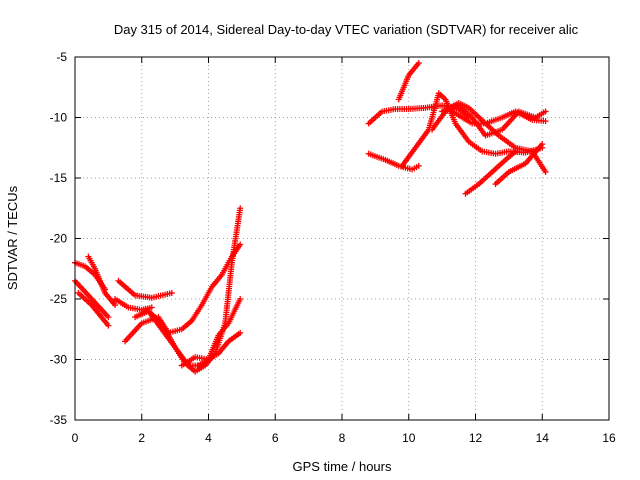 The width and height of the screenshot is (640, 480). Describe the element at coordinates (342, 466) in the screenshot. I see `x-axis-label: GPS time / hours` at that location.